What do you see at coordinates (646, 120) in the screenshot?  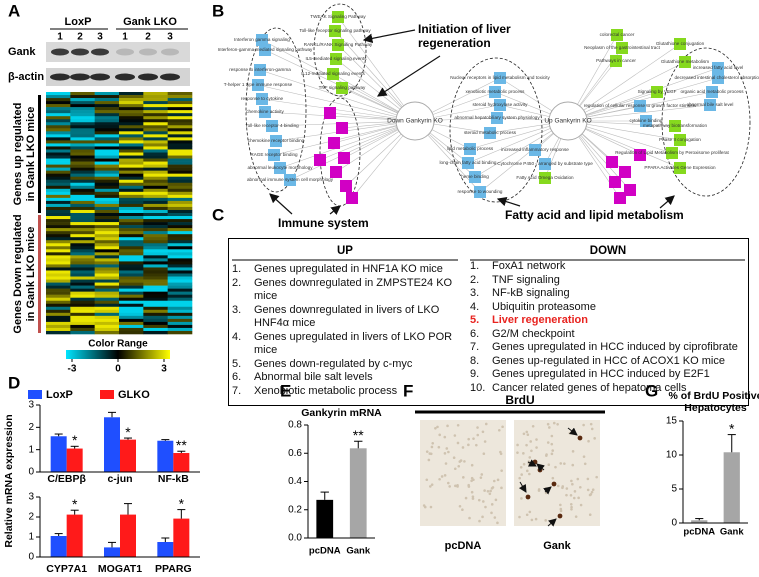 I see `node-label: cytokine binding` at bounding box center [646, 120].